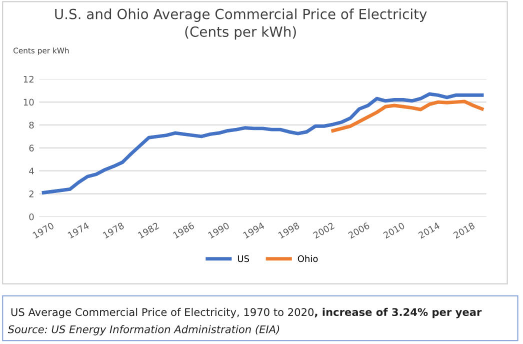 The width and height of the screenshot is (523, 344). I want to click on y-tick-label: 2, so click(31, 194).